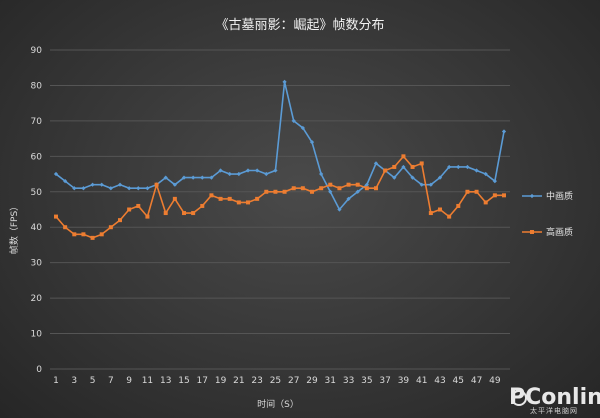  I want to click on x-tick-label: 17, so click(202, 381).